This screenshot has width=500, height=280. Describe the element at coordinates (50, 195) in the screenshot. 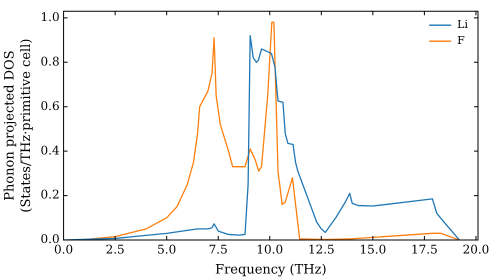

I see `y-tick-label: 0.2` at that location.